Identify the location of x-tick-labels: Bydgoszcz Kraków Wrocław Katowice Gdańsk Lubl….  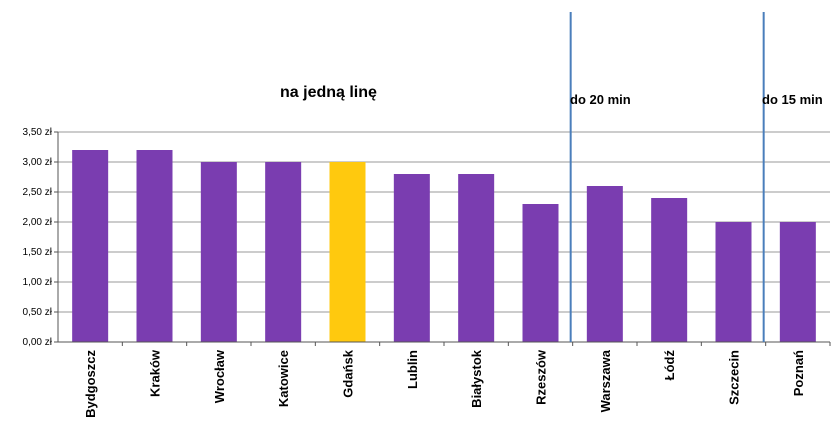
(444, 383).